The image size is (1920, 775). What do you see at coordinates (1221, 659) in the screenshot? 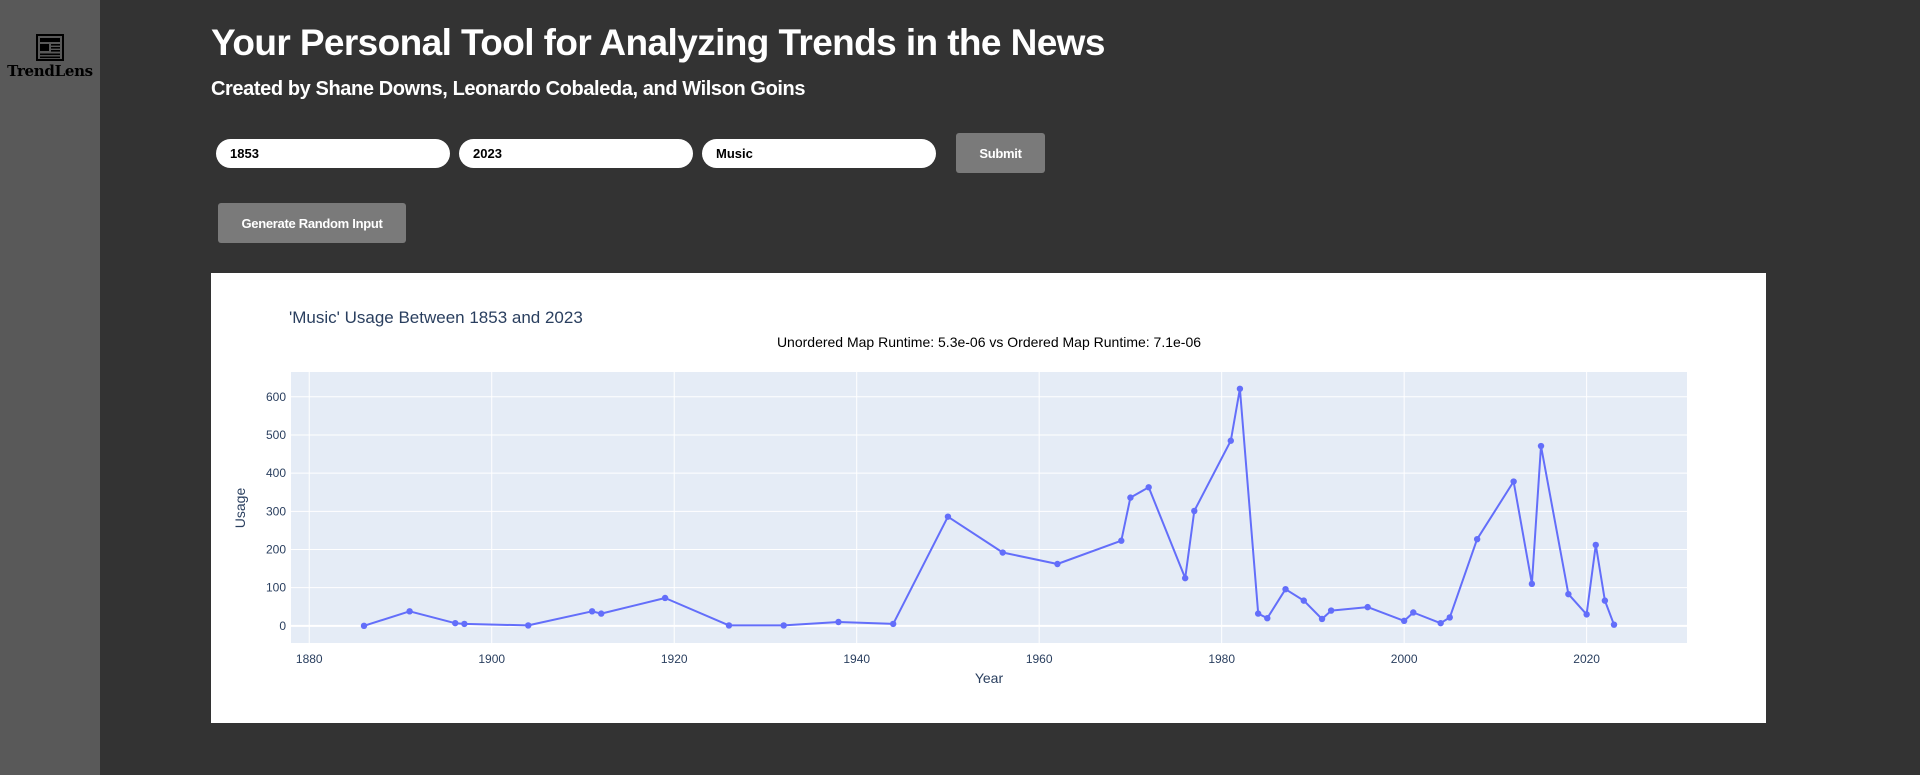
I see `x-tick-label: 1980` at bounding box center [1221, 659].